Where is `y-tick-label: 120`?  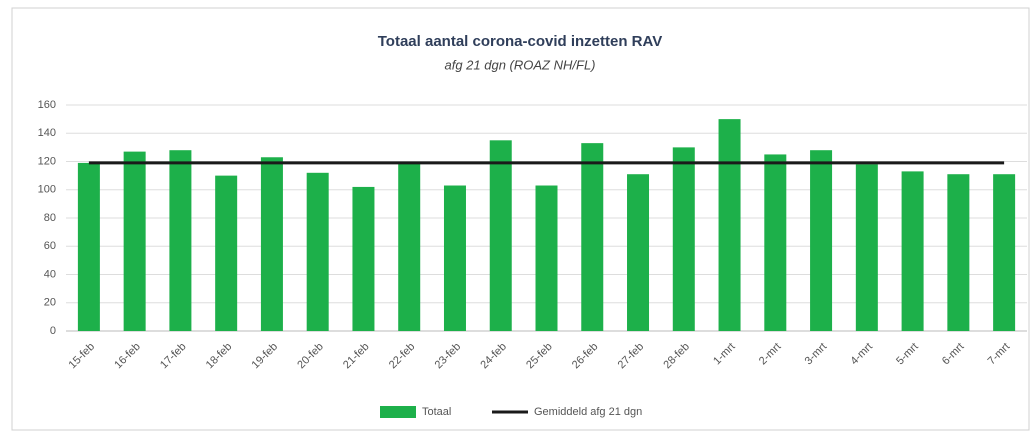 y-tick-label: 120 is located at coordinates (47, 161).